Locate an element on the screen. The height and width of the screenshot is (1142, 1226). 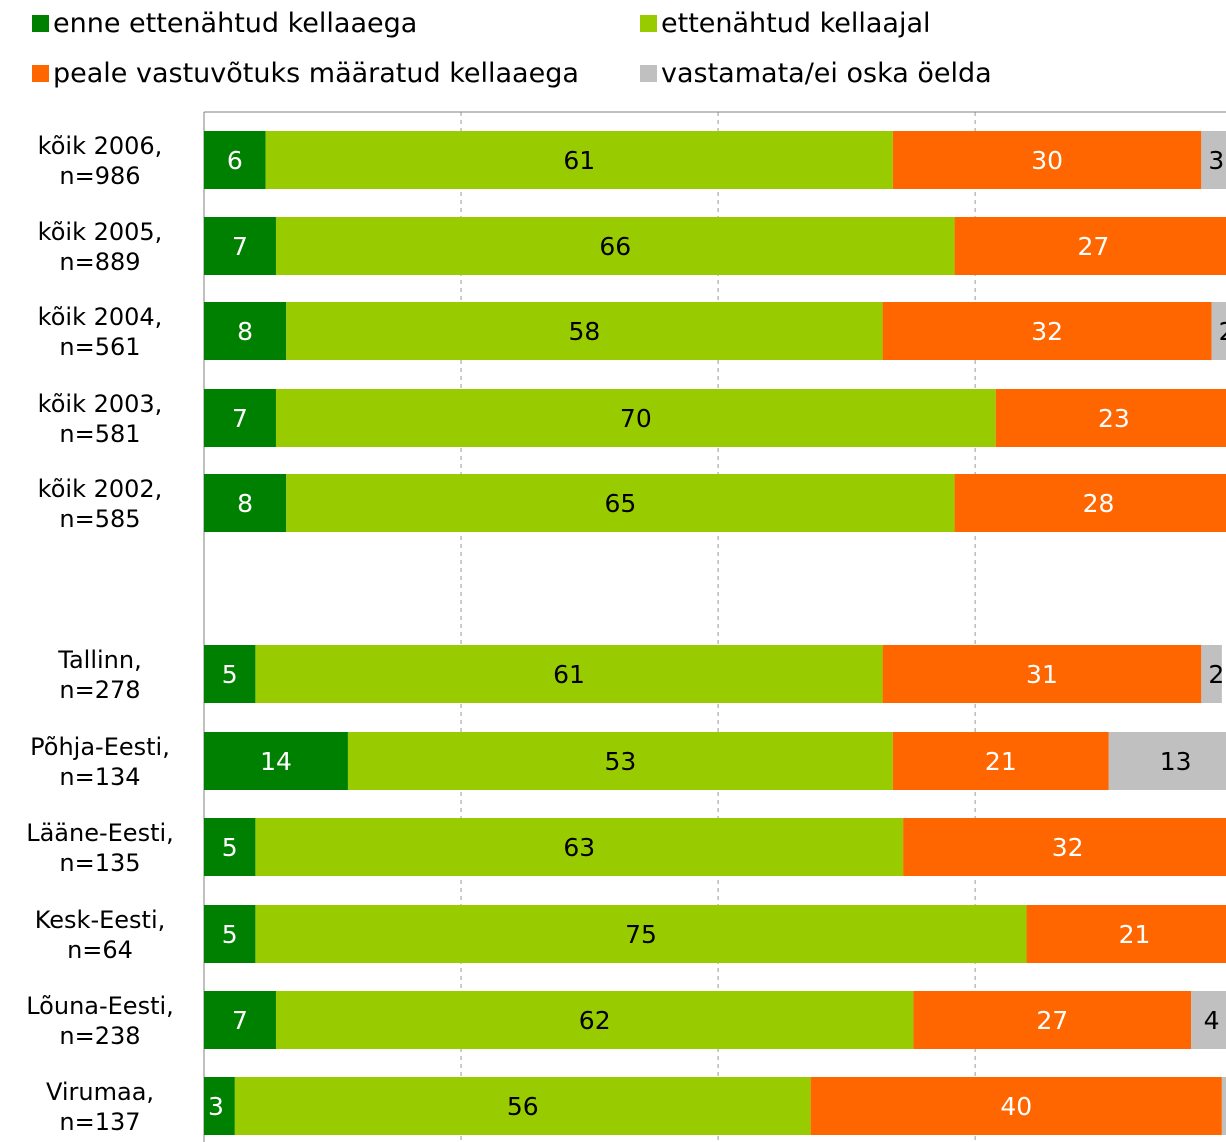
legend-label: peale vastuvõtuks määratud kellaaega is located at coordinates (316, 73).